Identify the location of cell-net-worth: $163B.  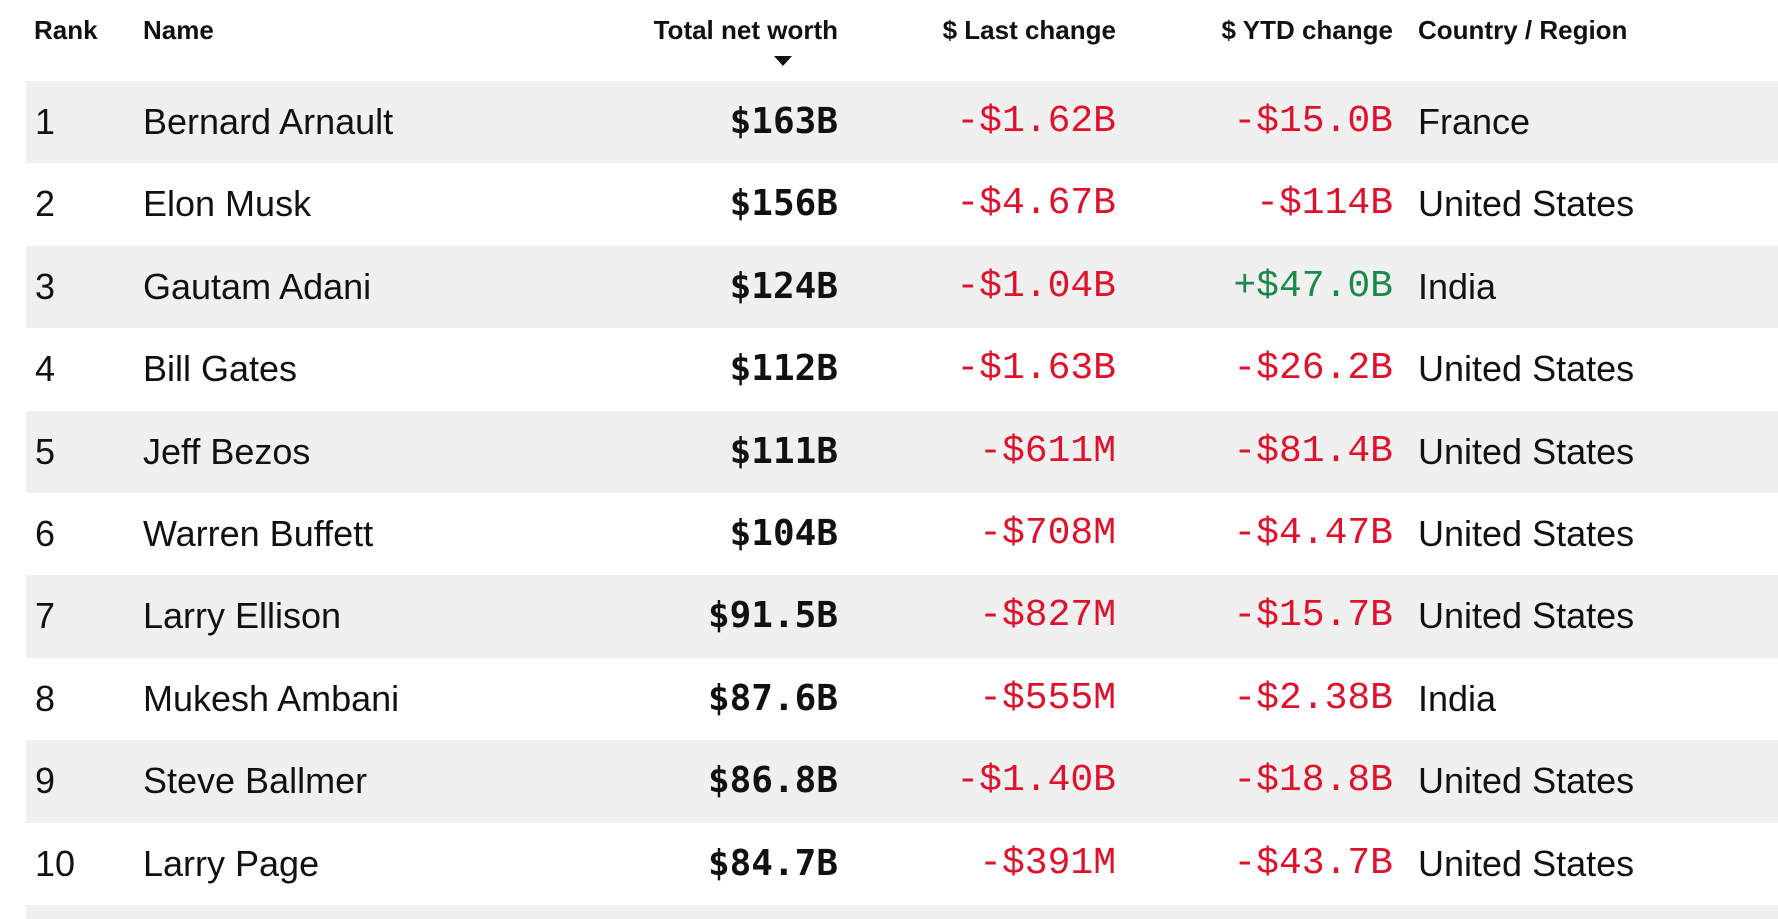
(783, 121).